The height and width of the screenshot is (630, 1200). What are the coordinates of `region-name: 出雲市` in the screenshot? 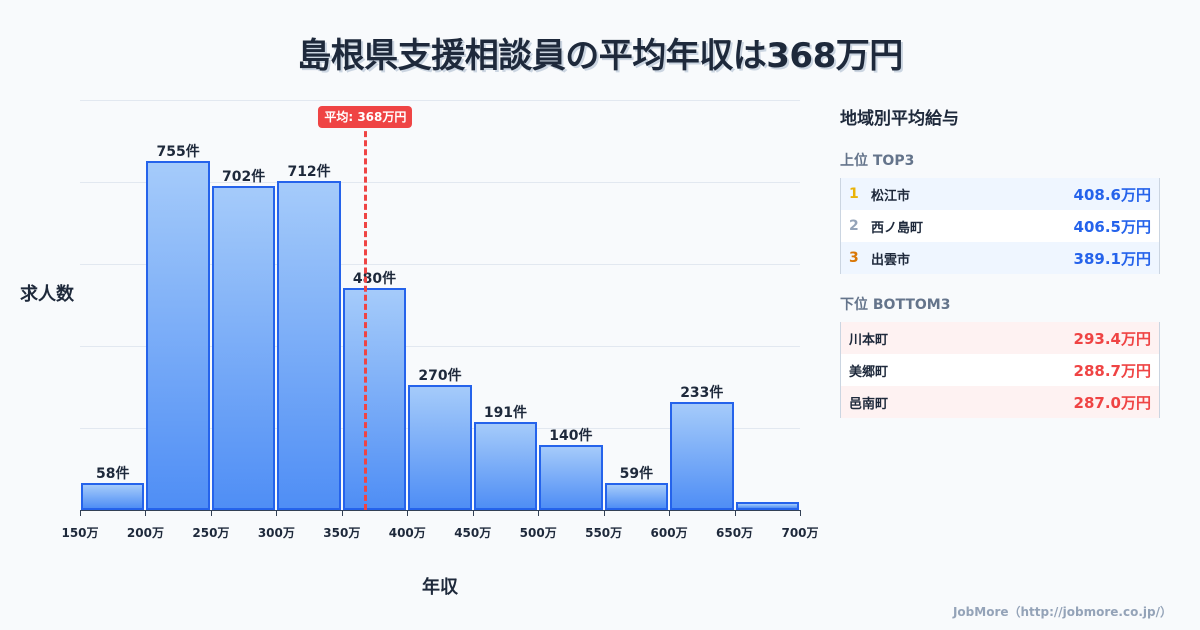 It's located at (891, 260).